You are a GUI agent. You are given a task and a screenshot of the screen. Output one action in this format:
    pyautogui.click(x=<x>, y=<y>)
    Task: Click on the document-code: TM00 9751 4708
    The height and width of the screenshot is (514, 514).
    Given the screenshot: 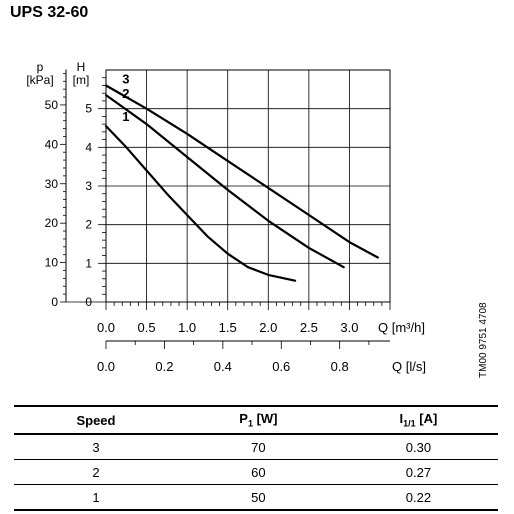 What is the action you would take?
    pyautogui.click(x=483, y=340)
    